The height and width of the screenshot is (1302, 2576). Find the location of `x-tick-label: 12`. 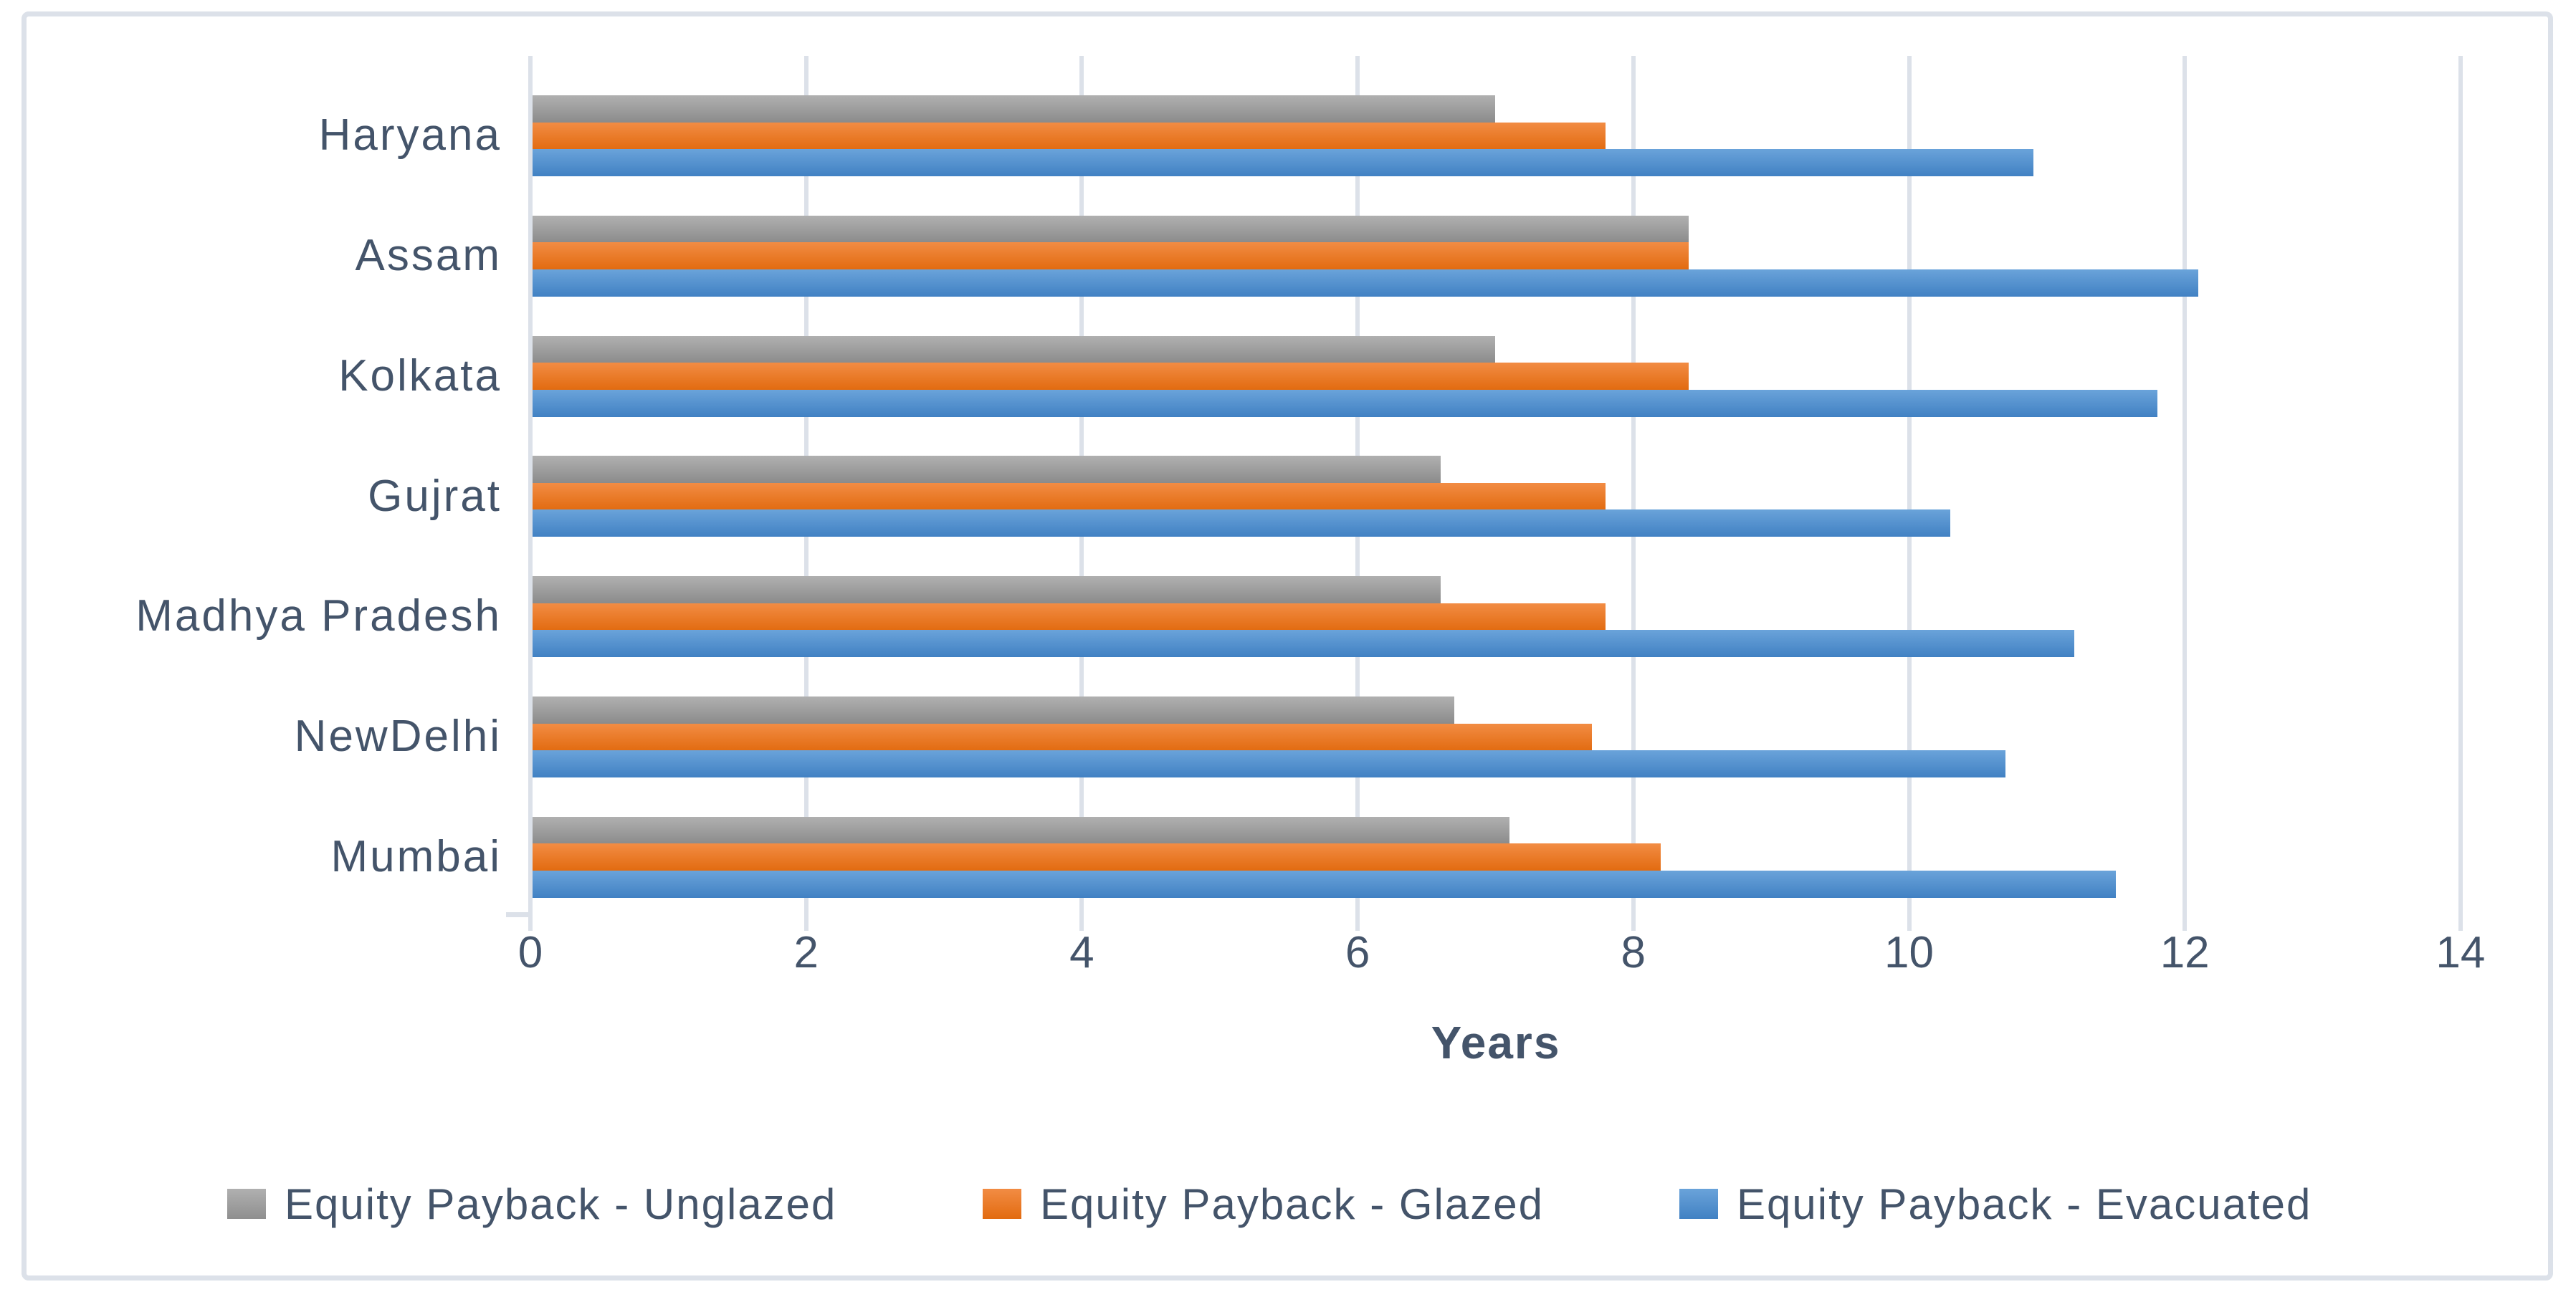

x-tick-label: 12 is located at coordinates (2185, 952).